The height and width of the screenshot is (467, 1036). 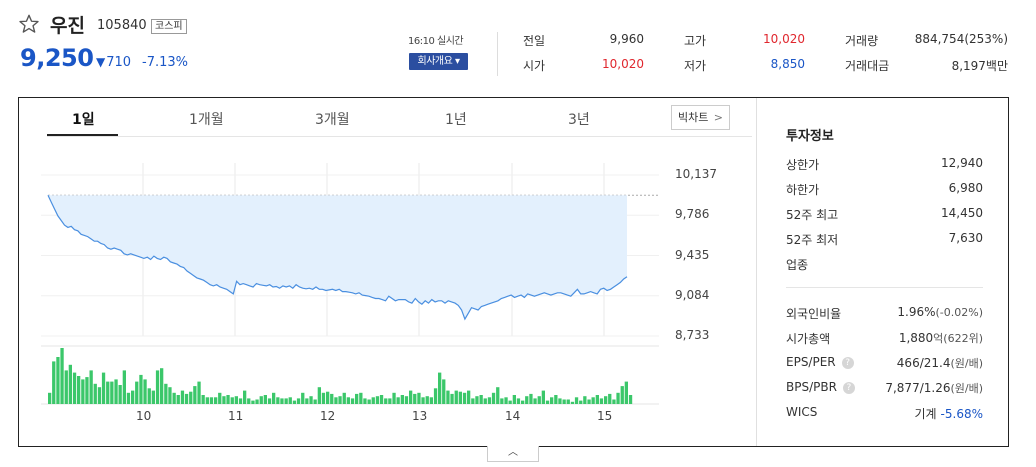 I want to click on tab-period: 3년, so click(x=579, y=120).